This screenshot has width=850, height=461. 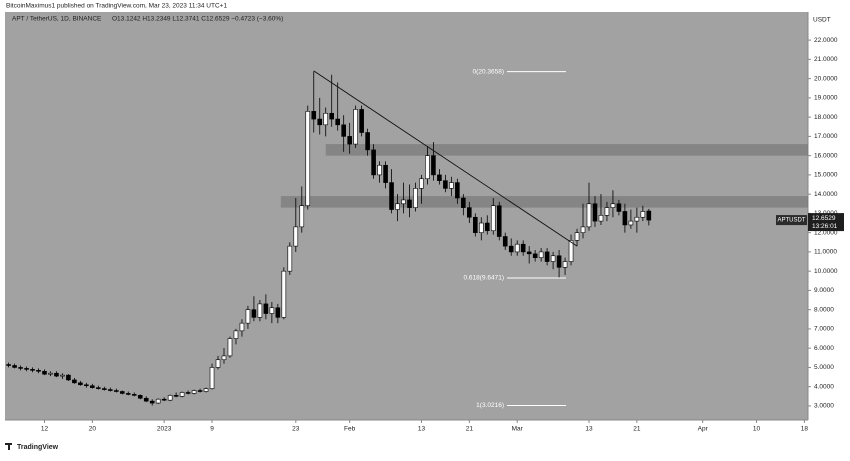 What do you see at coordinates (38, 447) in the screenshot?
I see `brand: TradingView` at bounding box center [38, 447].